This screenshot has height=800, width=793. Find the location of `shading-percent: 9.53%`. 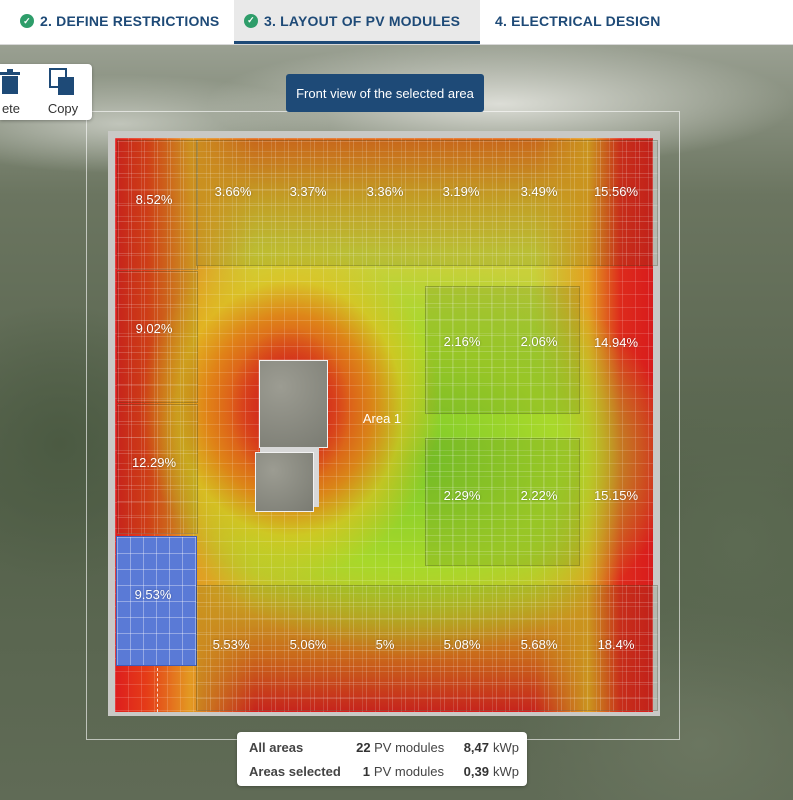

shading-percent: 9.53% is located at coordinates (153, 594).